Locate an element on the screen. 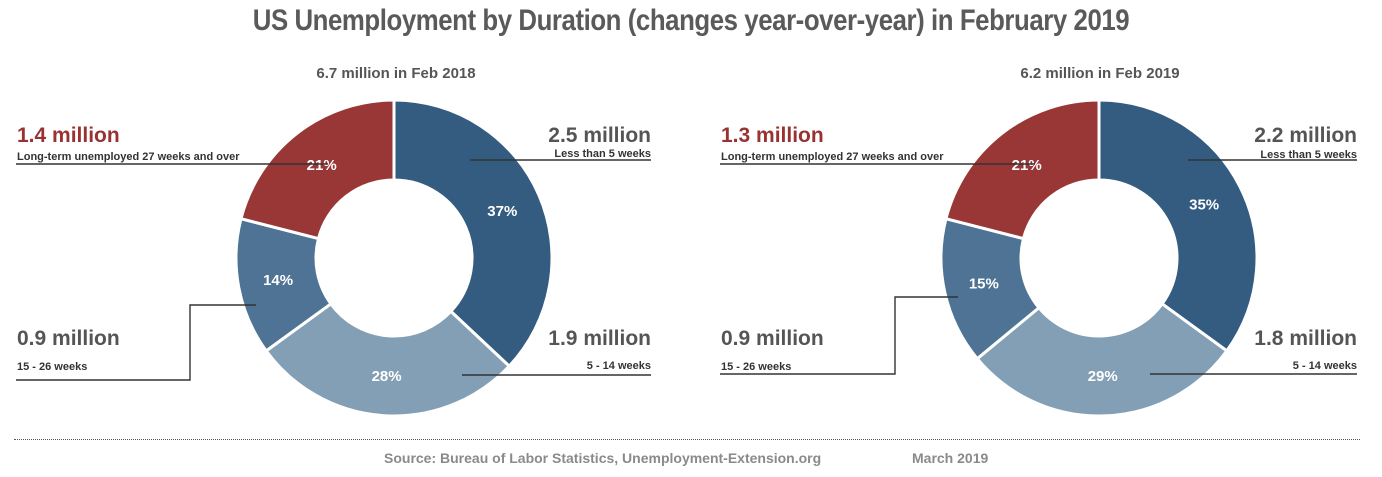  amount-w15_26-2018: 0.9 million is located at coordinates (68, 338).